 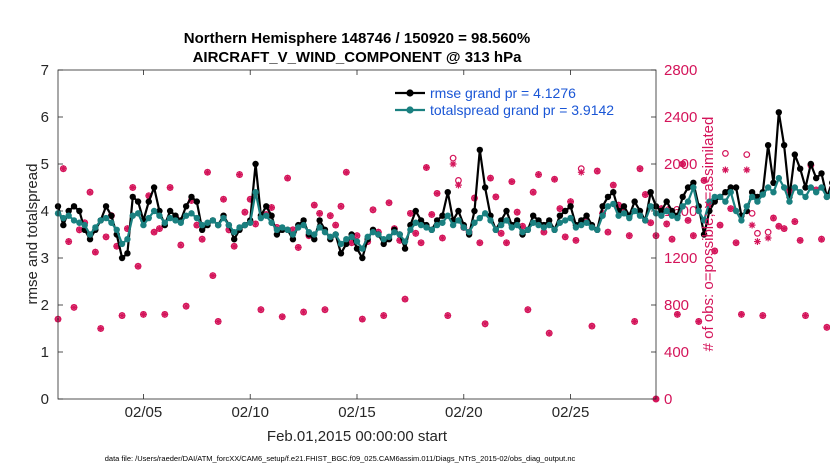 What do you see at coordinates (357, 412) in the screenshot?
I see `x-tick-label: 02/15` at bounding box center [357, 412].